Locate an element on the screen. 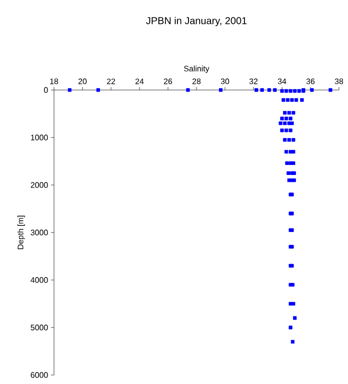 This screenshot has width=348, height=384. chart-title: JPBN in January, 2001 is located at coordinates (196, 21).